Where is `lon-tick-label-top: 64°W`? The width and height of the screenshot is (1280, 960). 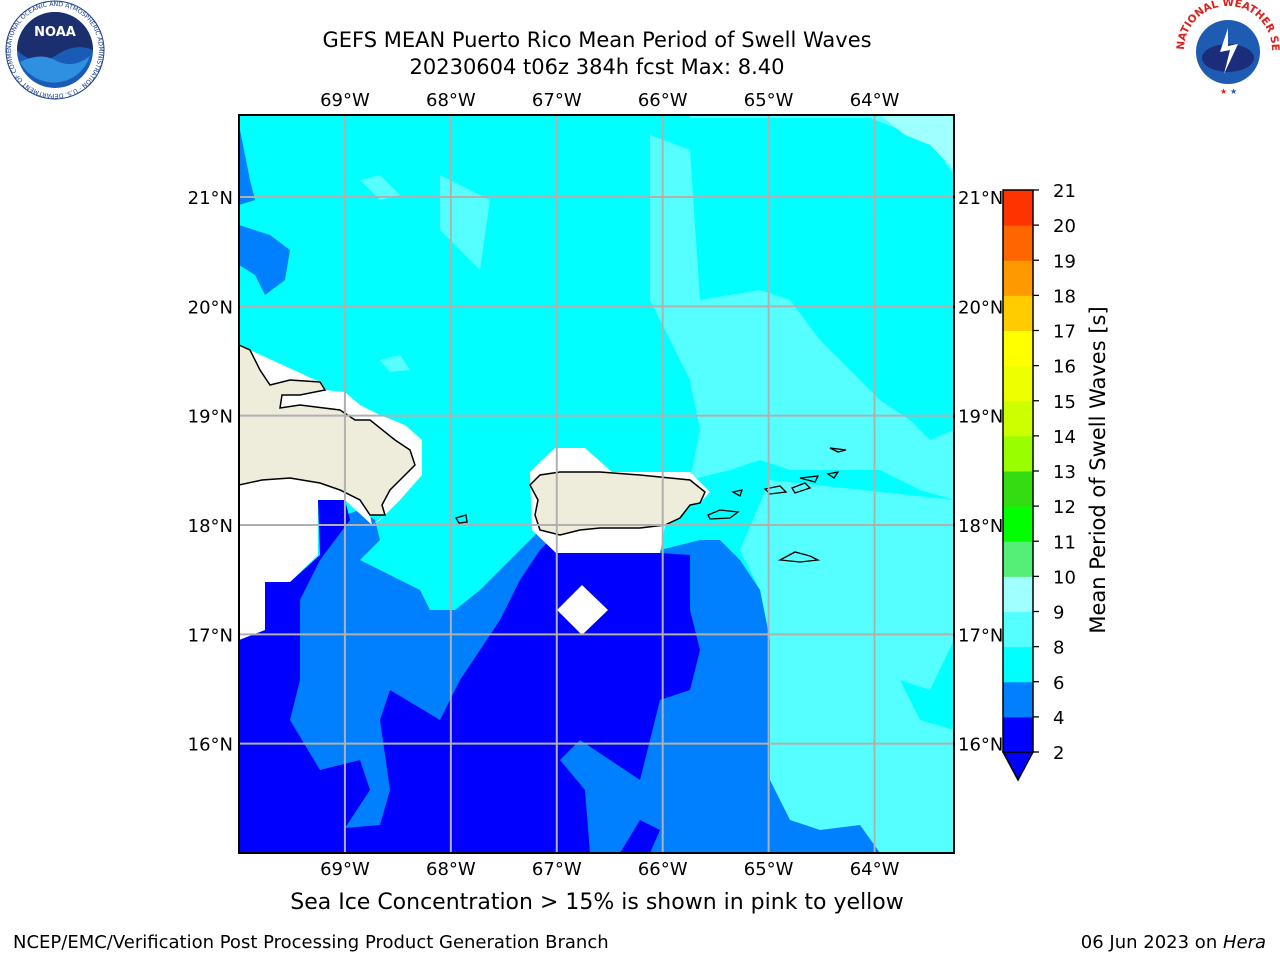 lon-tick-label-top: 64°W is located at coordinates (875, 100).